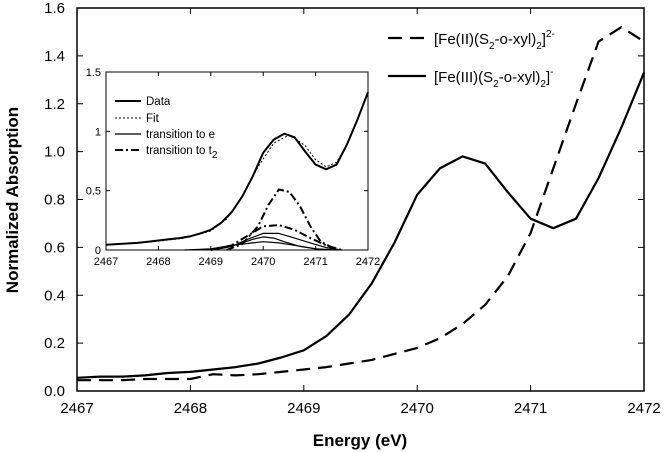  I want to click on main-y-tick-label: 0.0, so click(54, 391).